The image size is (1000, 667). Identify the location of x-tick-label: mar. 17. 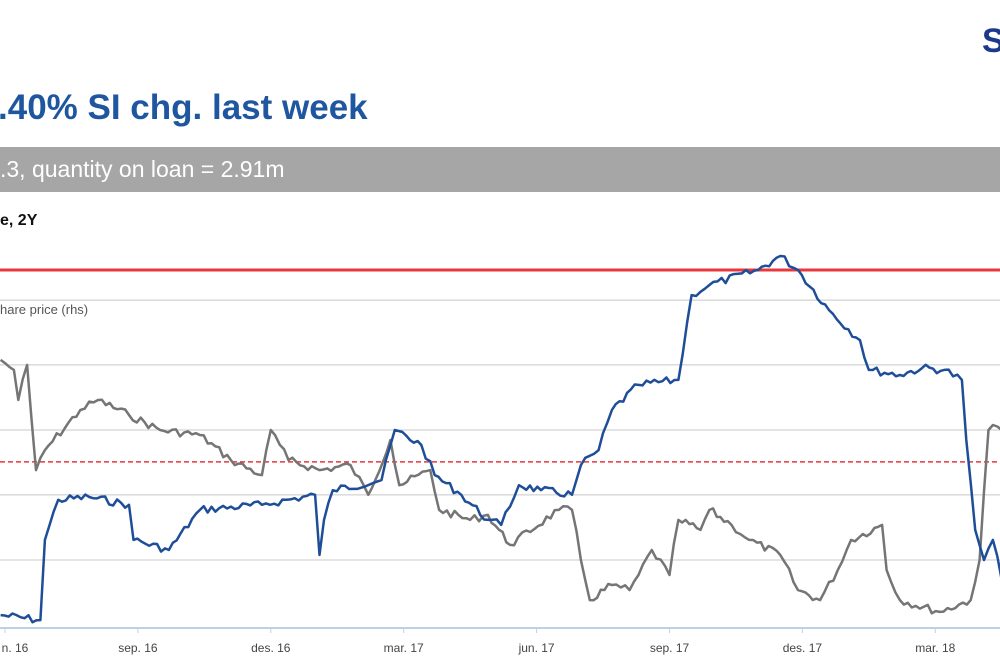
(404, 648).